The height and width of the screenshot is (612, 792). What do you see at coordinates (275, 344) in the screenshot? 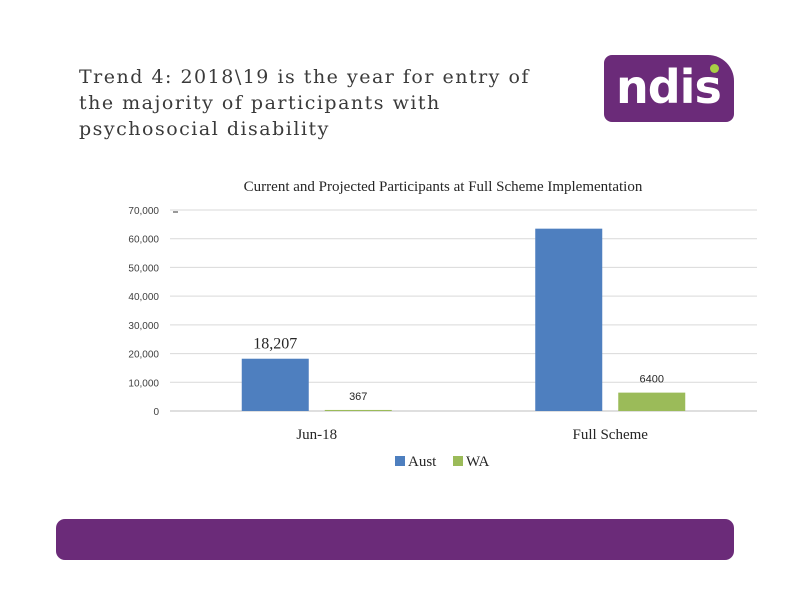
I see `data-label: 18,207` at bounding box center [275, 344].